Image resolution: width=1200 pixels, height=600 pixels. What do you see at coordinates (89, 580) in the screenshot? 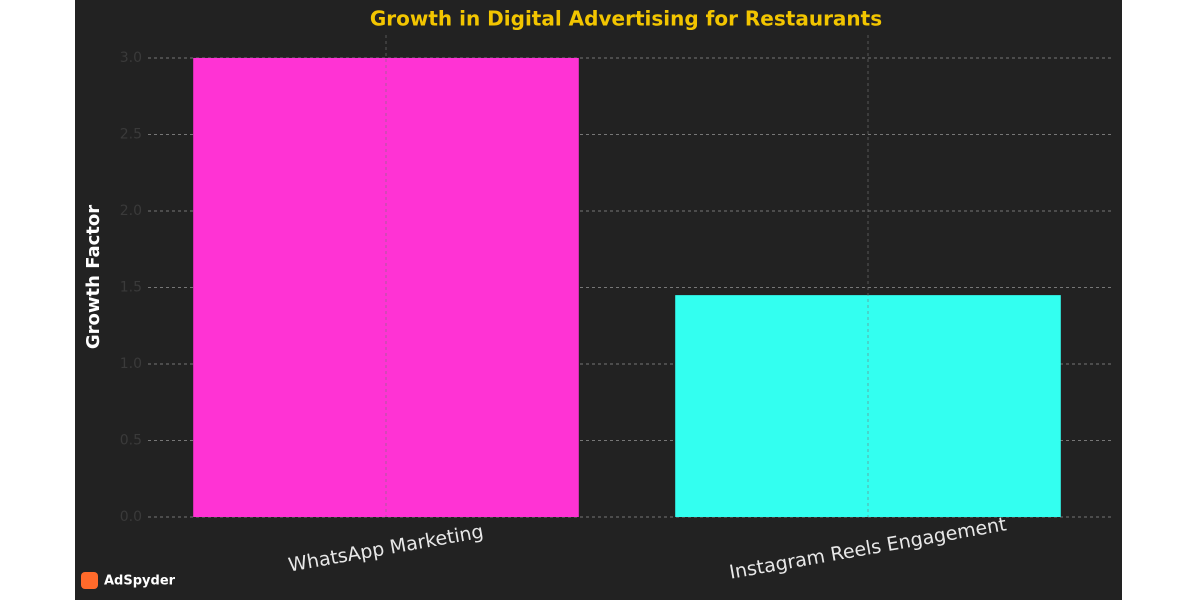
I see `watermark-logo` at bounding box center [89, 580].